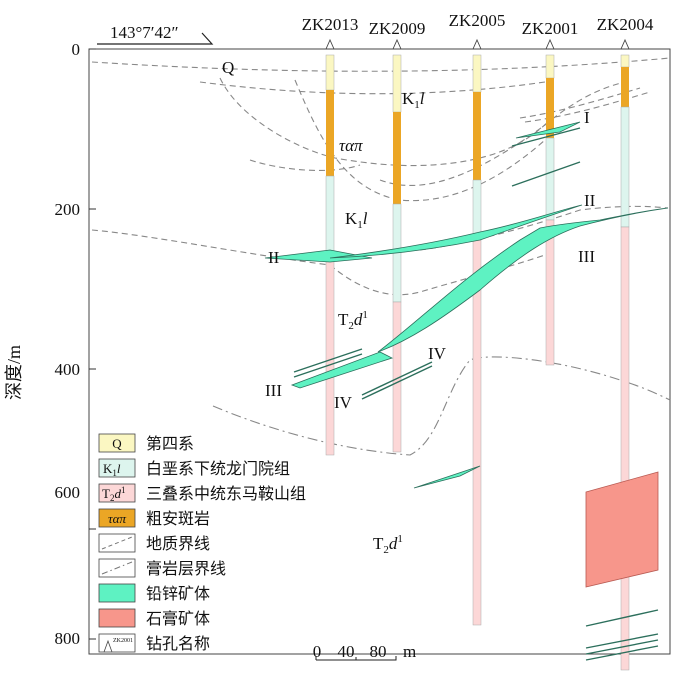 This screenshot has height=687, width=700. I want to click on svg-text: K1l, so click(112, 469).